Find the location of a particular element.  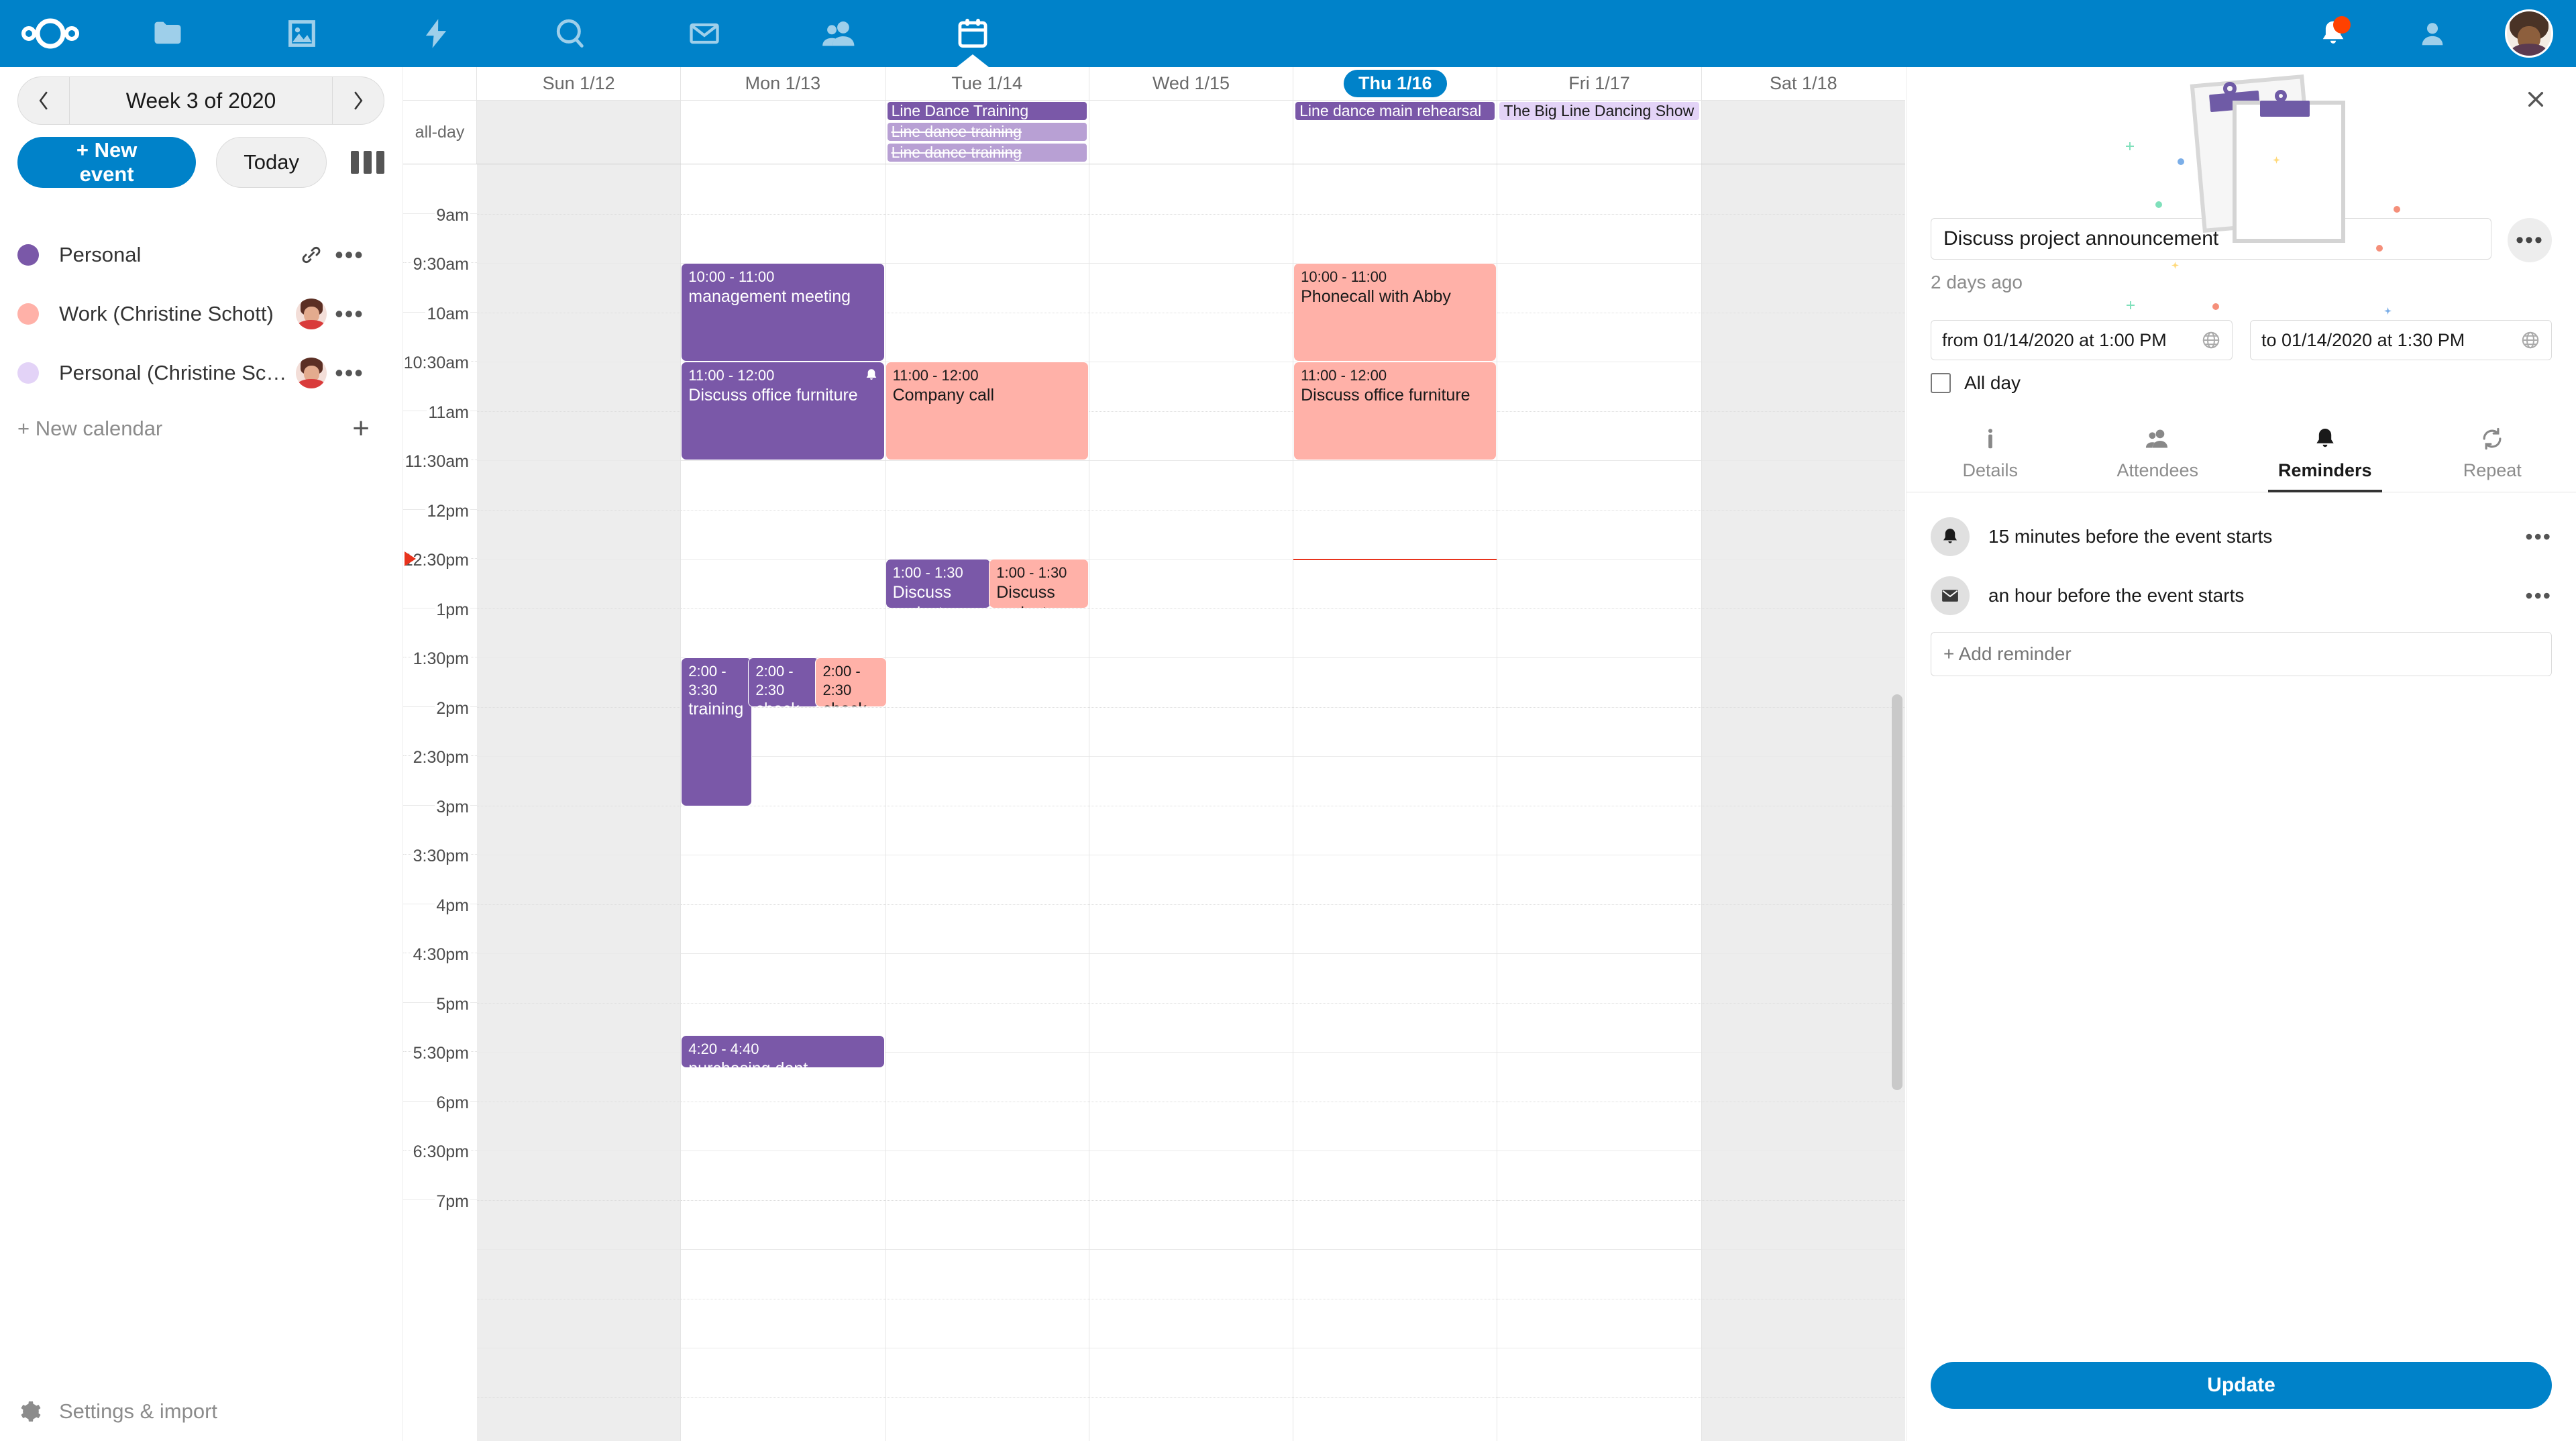

user-menu-button is located at coordinates (2529, 33).